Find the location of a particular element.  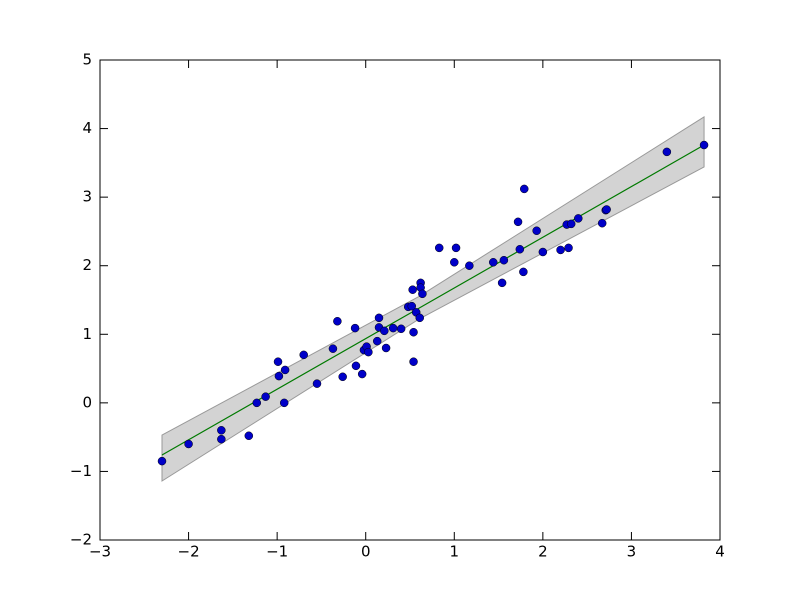

x-tick-label: 4 is located at coordinates (720, 552).